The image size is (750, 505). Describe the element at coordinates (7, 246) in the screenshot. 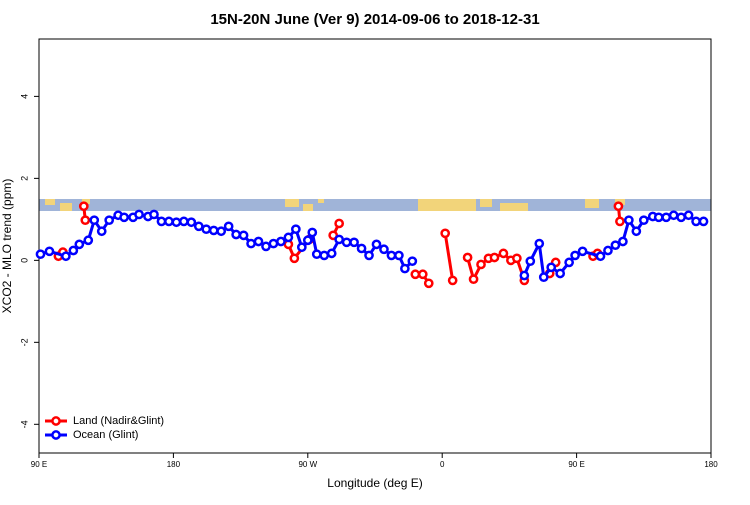

I see `y-axis-label: XCO2 - MLO trend (ppm)` at that location.